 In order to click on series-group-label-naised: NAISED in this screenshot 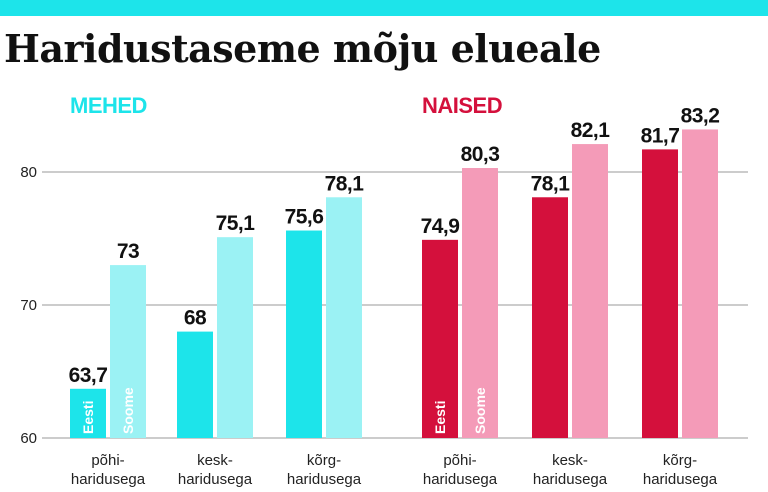, I will do `click(462, 105)`.